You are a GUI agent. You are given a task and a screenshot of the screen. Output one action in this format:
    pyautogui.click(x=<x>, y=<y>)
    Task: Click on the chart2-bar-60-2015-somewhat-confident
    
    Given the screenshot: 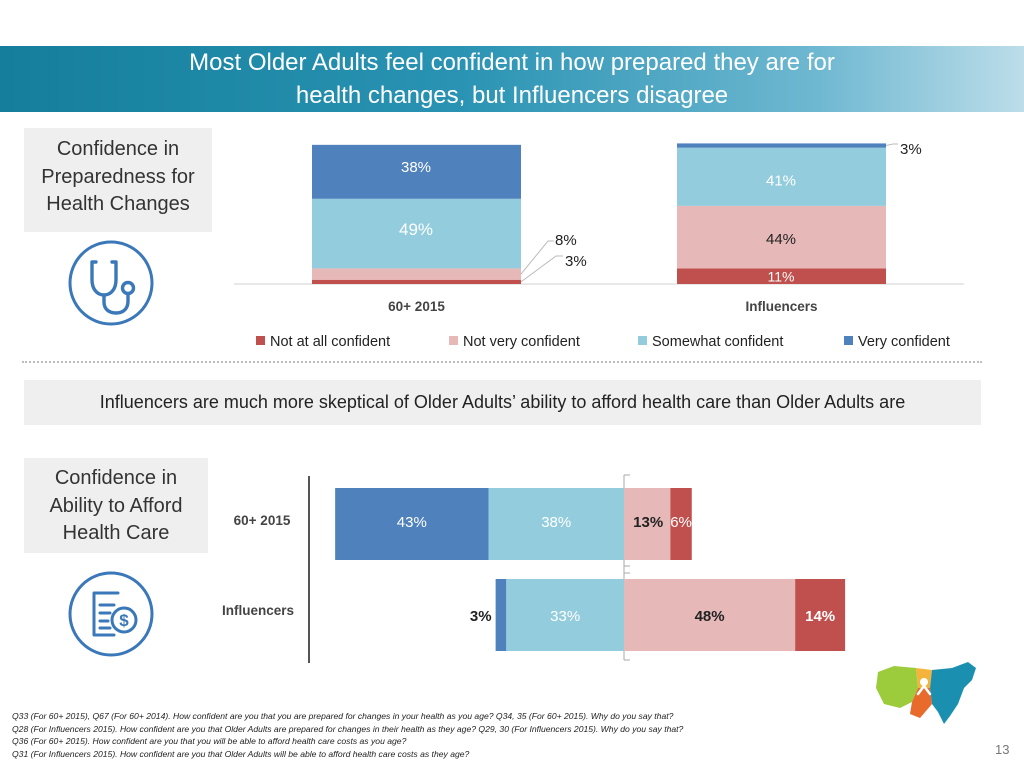 What is the action you would take?
    pyautogui.click(x=556, y=524)
    